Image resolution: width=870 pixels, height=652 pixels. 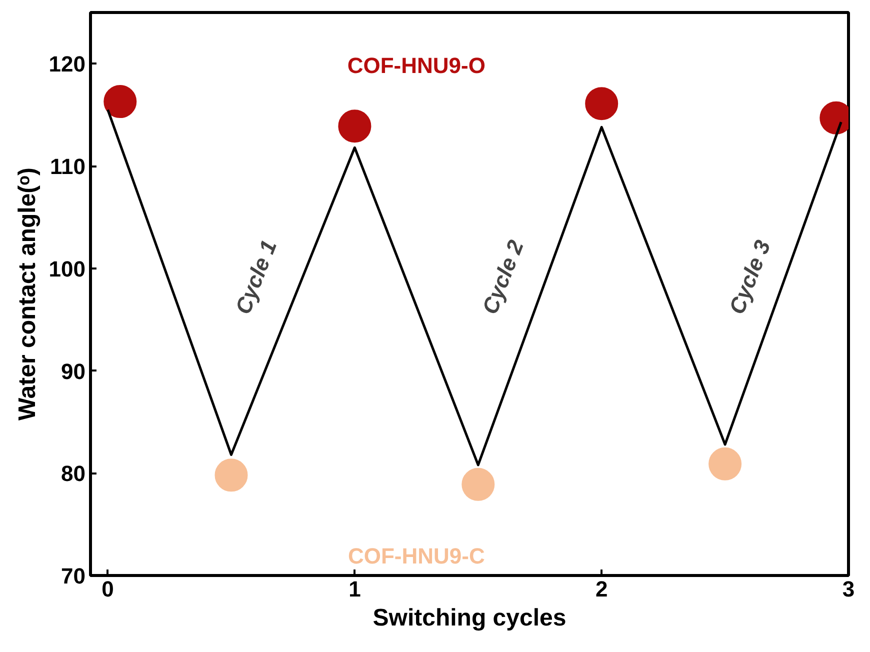 I want to click on x-tick-label: 1, so click(x=354, y=589).